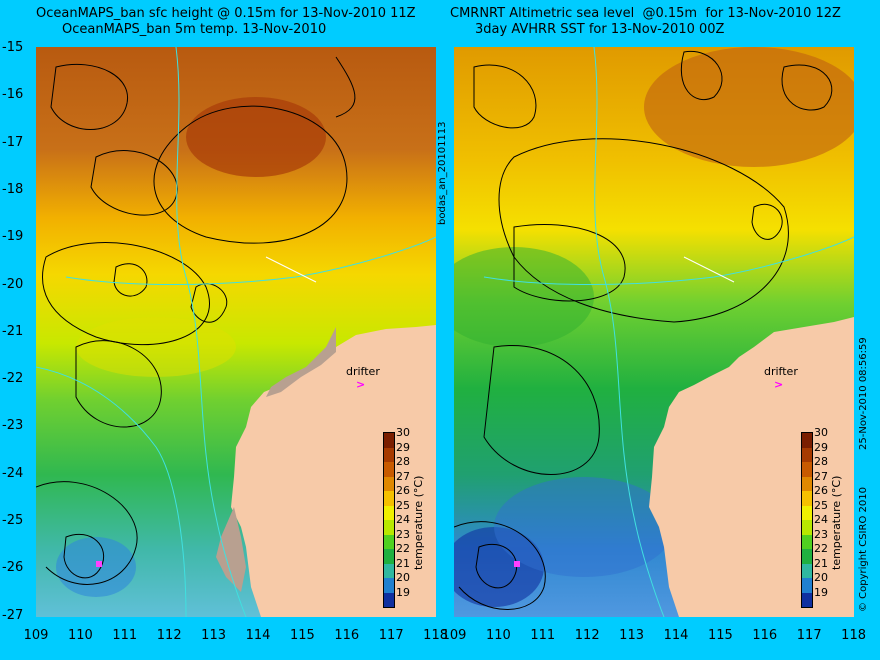 This screenshot has width=880, height=660. Describe the element at coordinates (13, 331) in the screenshot. I see `y-tick-label: -21` at that location.